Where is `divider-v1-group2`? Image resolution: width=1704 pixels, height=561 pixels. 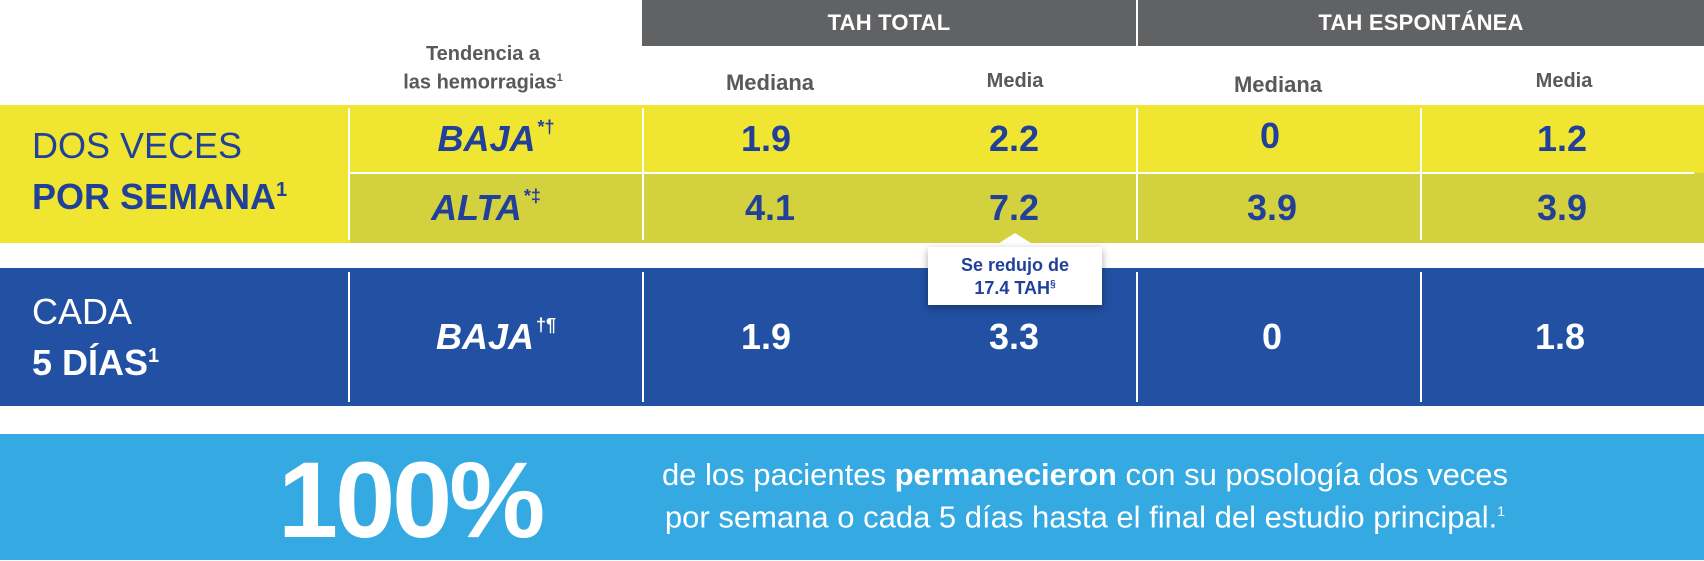
divider-v1-group2 is located at coordinates (349, 337).